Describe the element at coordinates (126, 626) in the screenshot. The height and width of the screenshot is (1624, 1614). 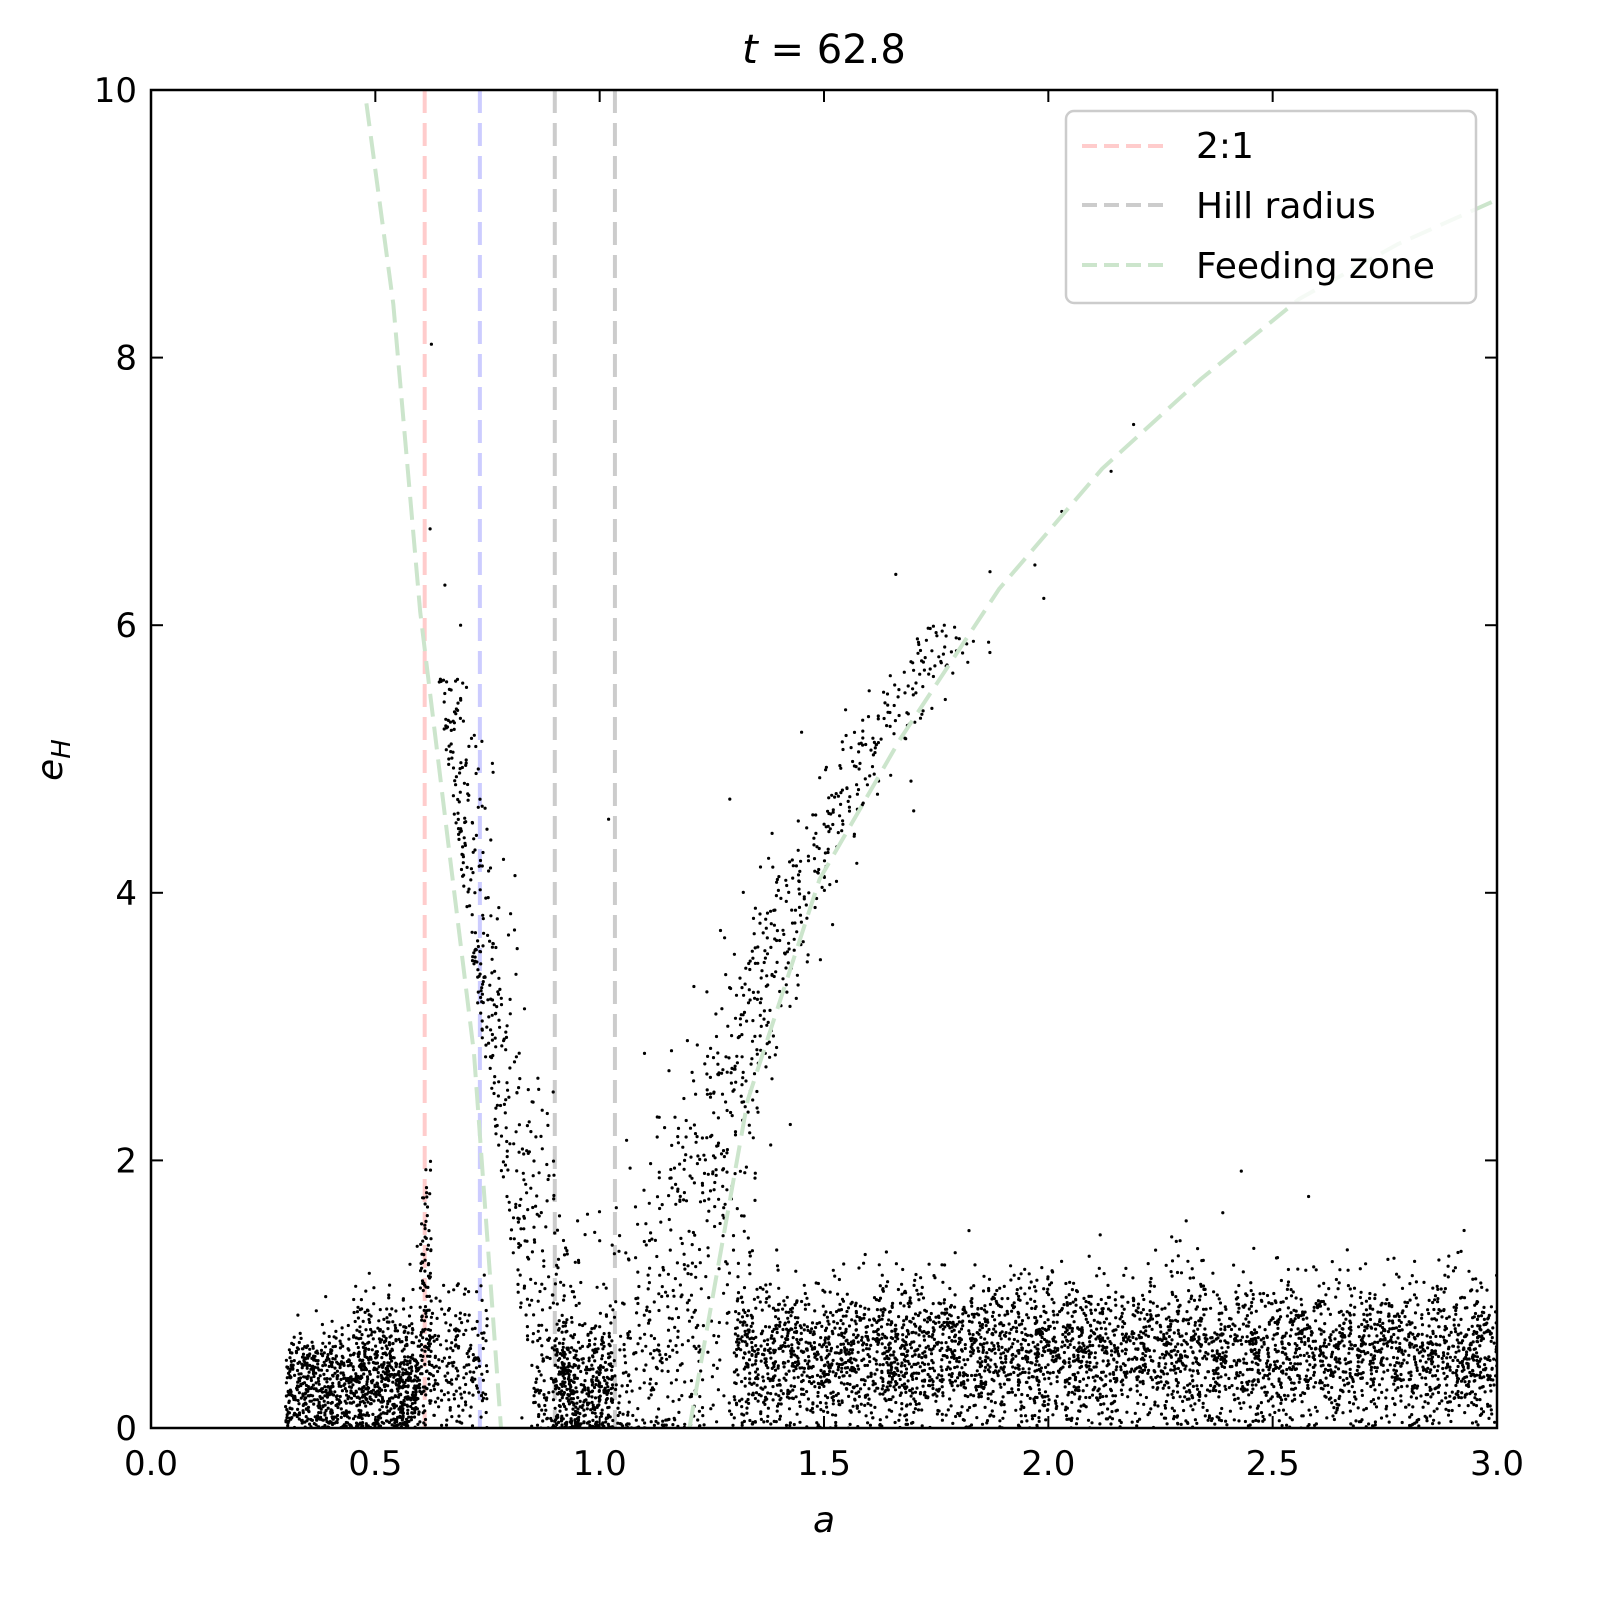
I see `y-tick-label: 6` at that location.